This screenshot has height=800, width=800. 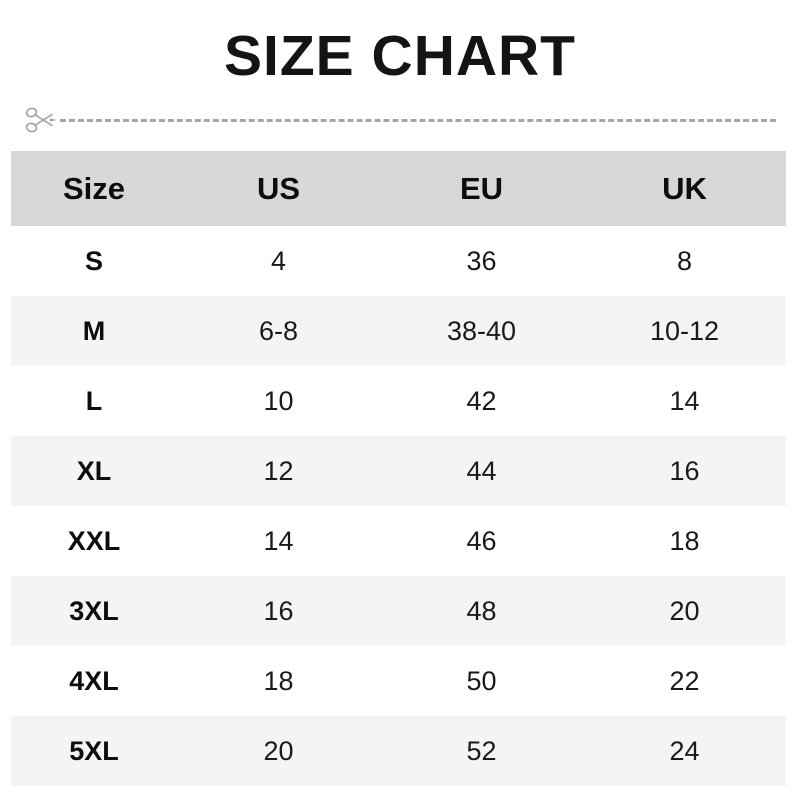 What do you see at coordinates (684, 540) in the screenshot?
I see `cell-uk: 18` at bounding box center [684, 540].